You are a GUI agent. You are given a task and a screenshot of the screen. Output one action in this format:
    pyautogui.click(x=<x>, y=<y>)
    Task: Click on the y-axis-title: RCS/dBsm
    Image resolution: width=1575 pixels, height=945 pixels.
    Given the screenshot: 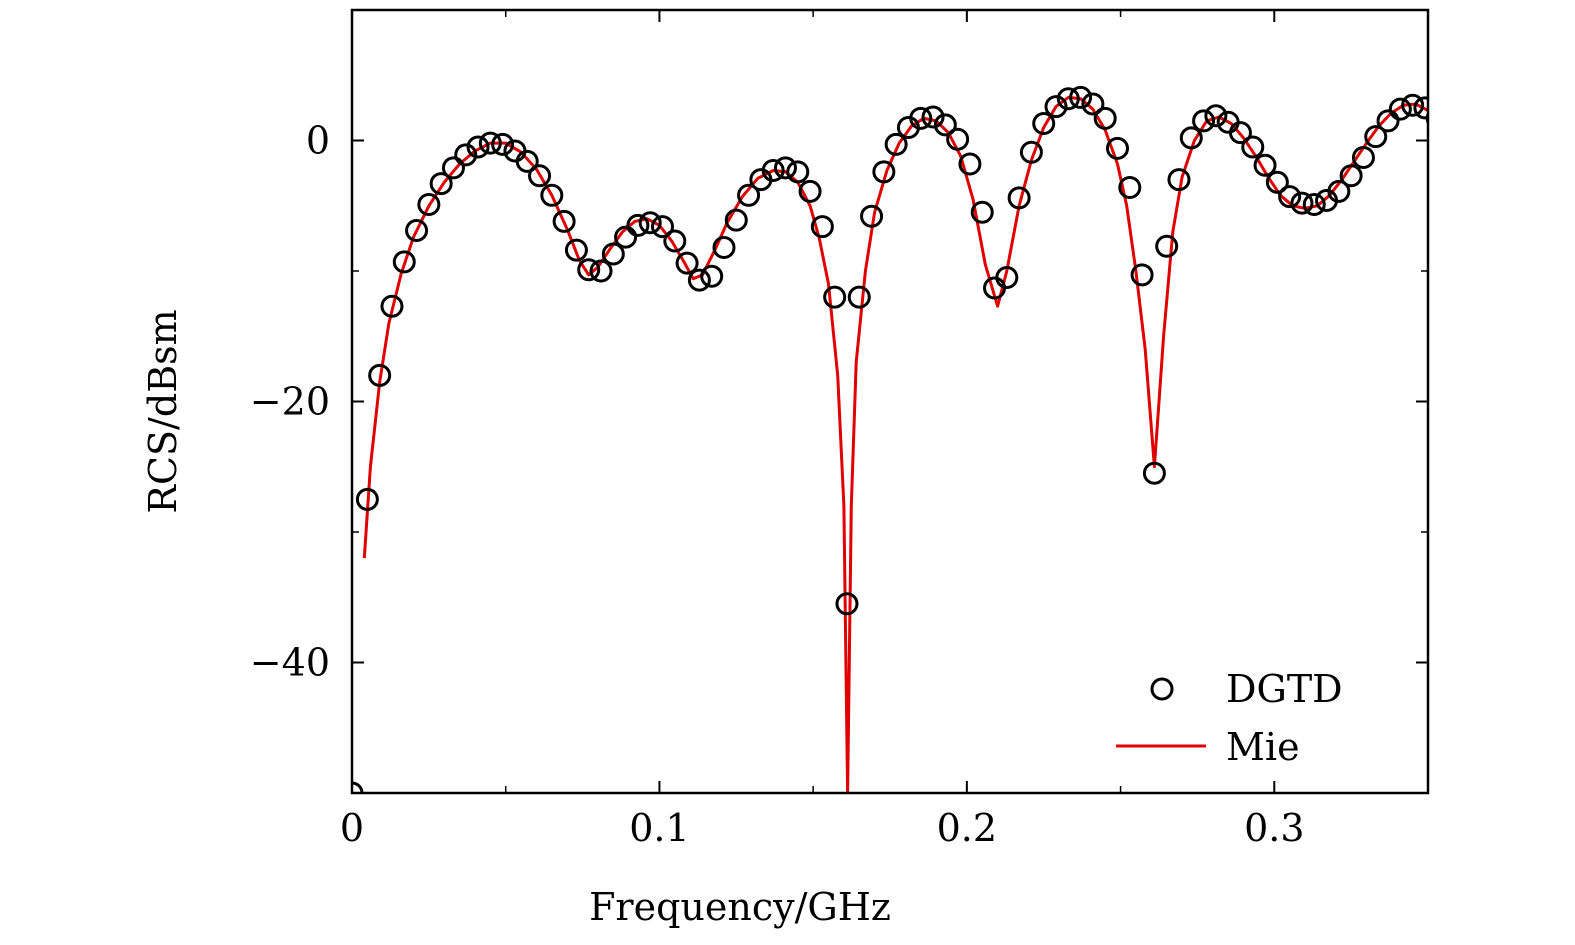 What is the action you would take?
    pyautogui.click(x=163, y=411)
    